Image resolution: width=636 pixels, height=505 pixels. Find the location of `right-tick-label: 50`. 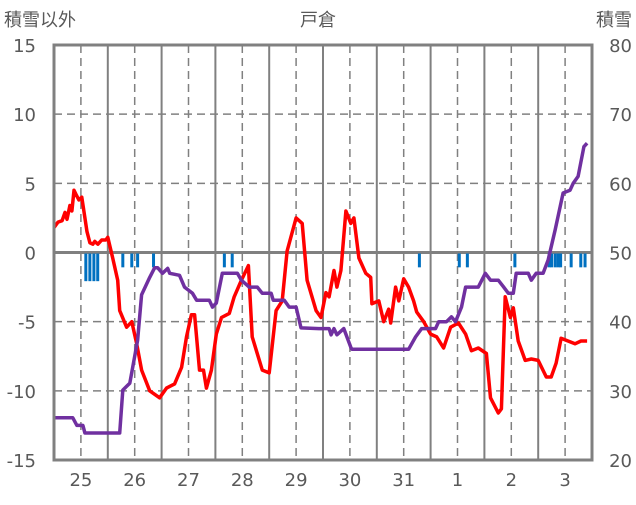

right-tick-label: 50 is located at coordinates (620, 254).